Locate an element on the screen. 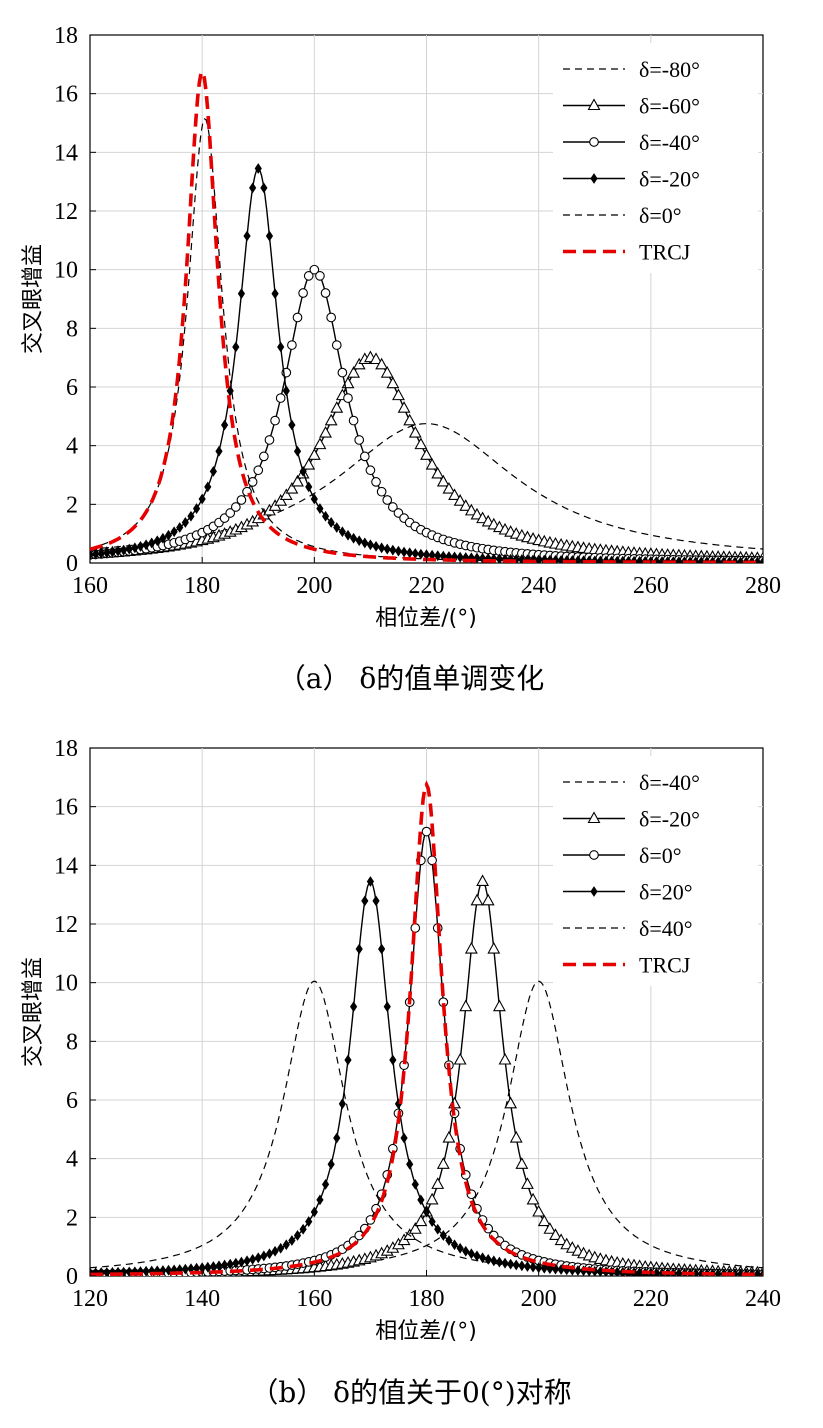 The height and width of the screenshot is (1428, 823). legend-item-b-0: δ=-40° is located at coordinates (631, 782).